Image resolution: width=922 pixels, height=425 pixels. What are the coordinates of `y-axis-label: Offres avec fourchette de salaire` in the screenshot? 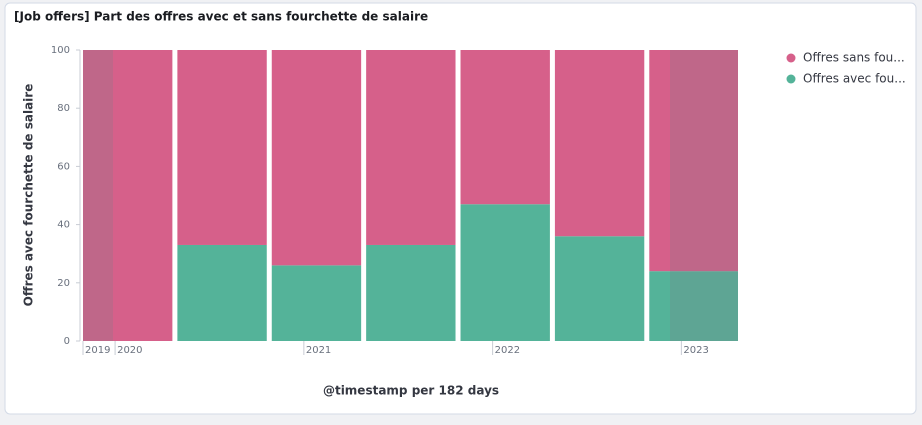 It's located at (29, 195).